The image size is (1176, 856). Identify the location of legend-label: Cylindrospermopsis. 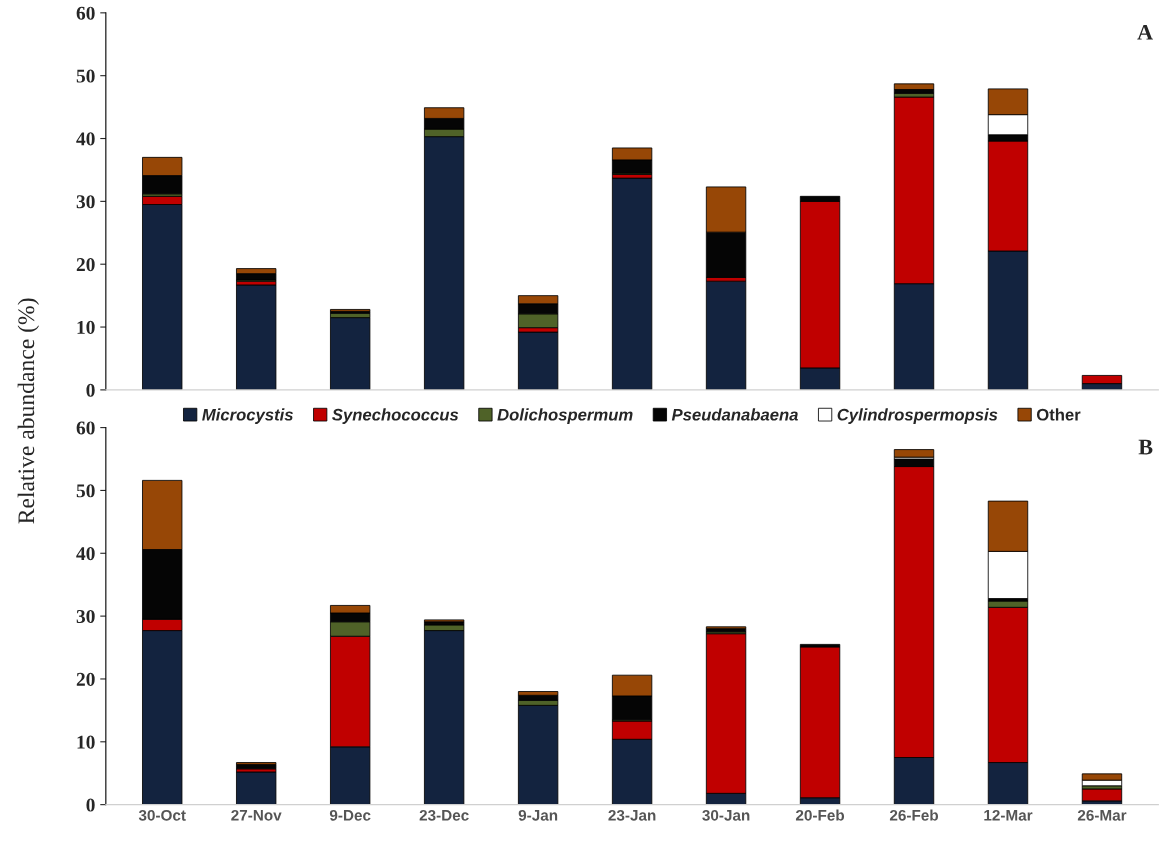
(917, 416).